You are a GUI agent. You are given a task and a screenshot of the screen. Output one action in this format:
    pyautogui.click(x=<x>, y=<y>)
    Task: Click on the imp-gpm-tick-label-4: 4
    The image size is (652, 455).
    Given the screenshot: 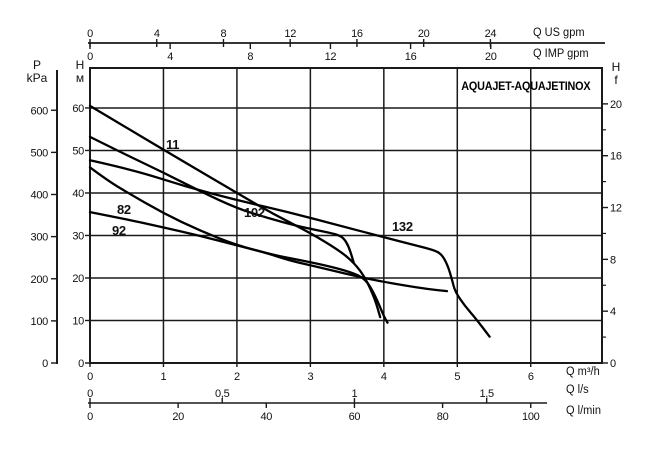 What is the action you would take?
    pyautogui.click(x=170, y=57)
    